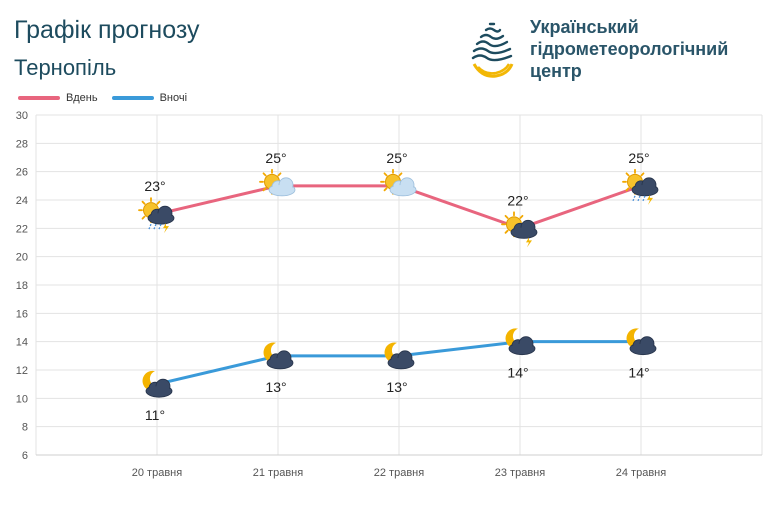 The image size is (774, 516). What do you see at coordinates (25, 456) in the screenshot?
I see `y-tick-label: 6` at bounding box center [25, 456].